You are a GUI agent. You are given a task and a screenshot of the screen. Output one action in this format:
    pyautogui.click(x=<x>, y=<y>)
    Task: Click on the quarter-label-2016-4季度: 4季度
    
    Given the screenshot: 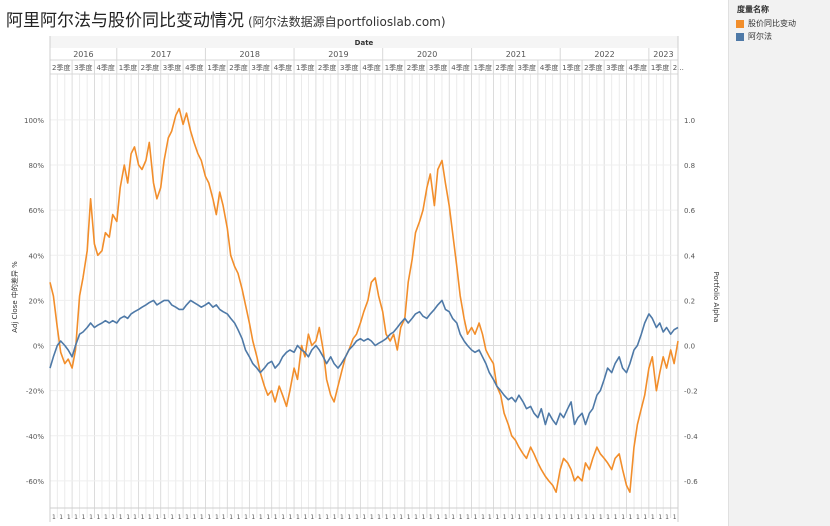 What is the action you would take?
    pyautogui.click(x=105, y=67)
    